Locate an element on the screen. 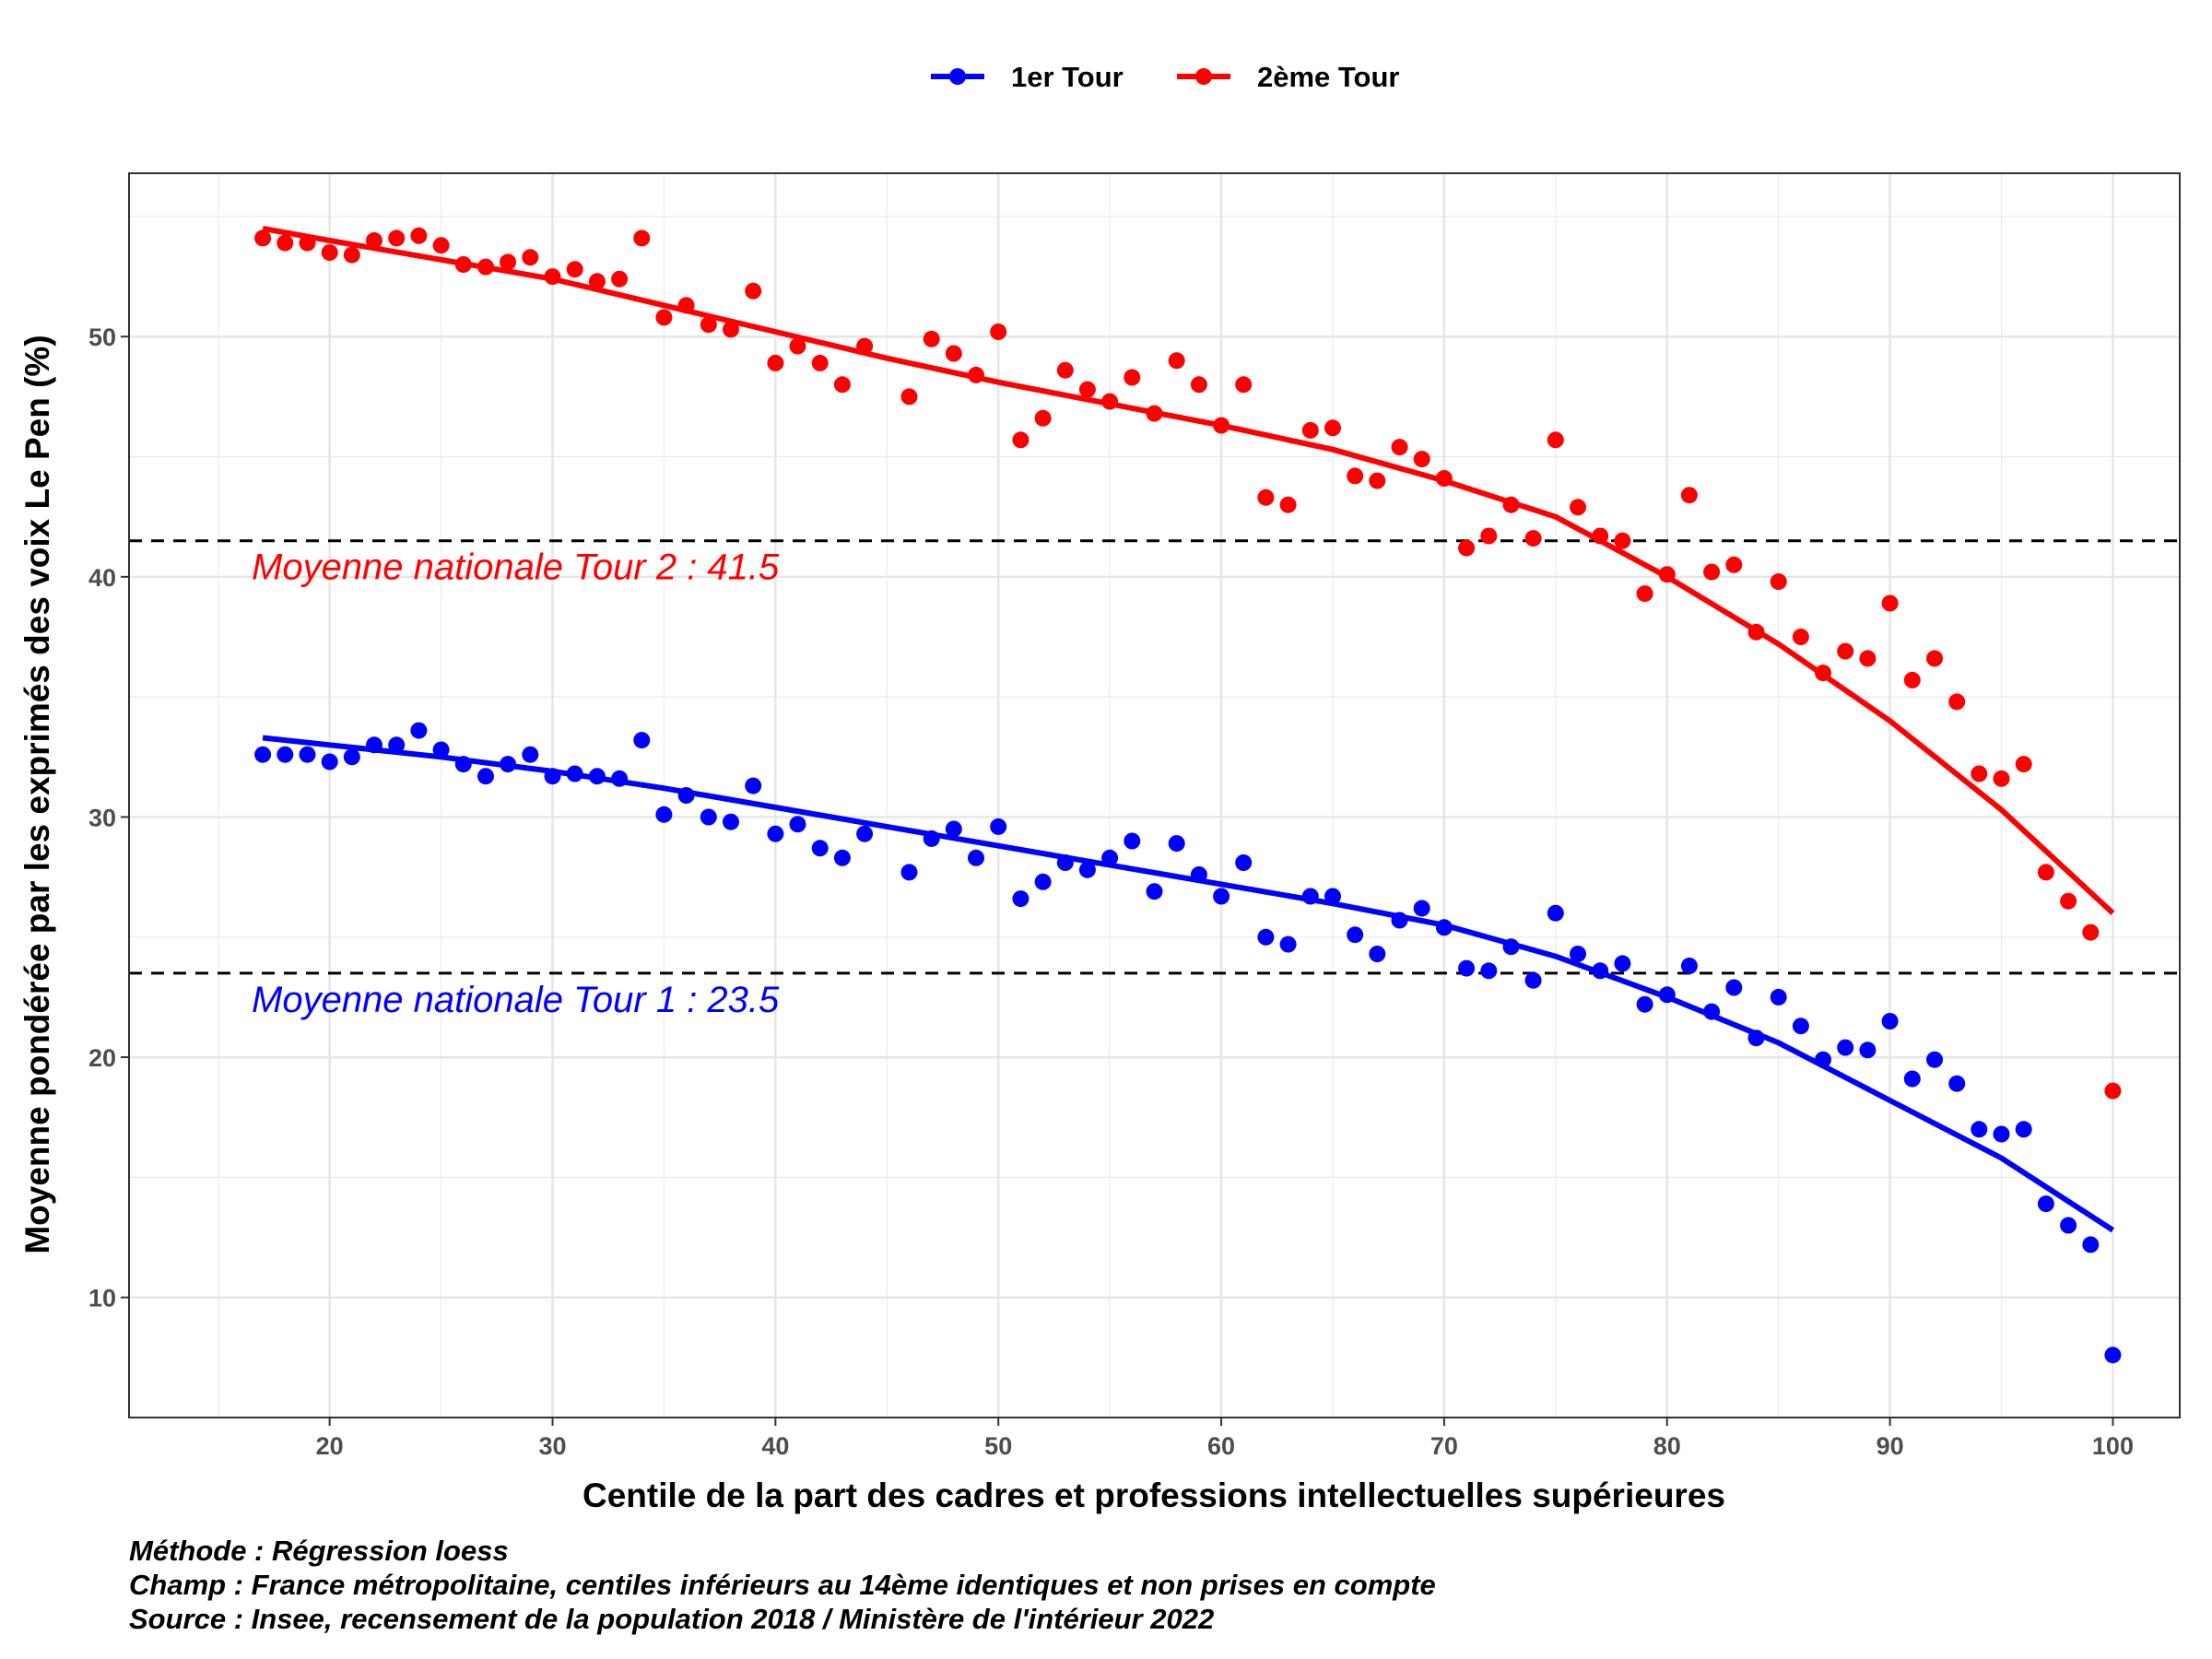 The width and height of the screenshot is (2212, 1659). national-average-label: Moyenne nationale Tour 1 : 23.5 is located at coordinates (516, 1000).